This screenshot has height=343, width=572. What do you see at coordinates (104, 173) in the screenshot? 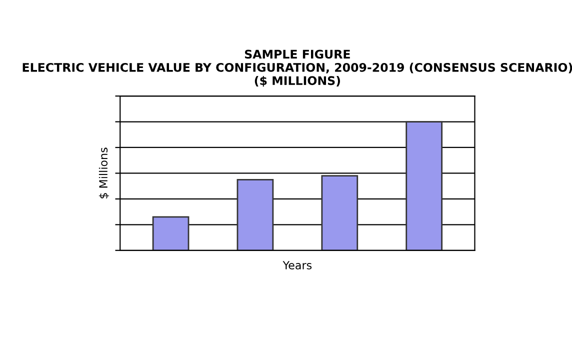
I see `y-axis-title: $ Millions` at bounding box center [104, 173].